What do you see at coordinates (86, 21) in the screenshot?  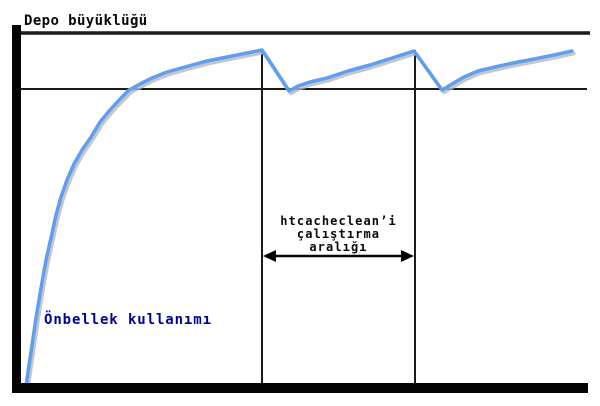 I see `y-axis-title: Depo büyüklüğü` at bounding box center [86, 21].